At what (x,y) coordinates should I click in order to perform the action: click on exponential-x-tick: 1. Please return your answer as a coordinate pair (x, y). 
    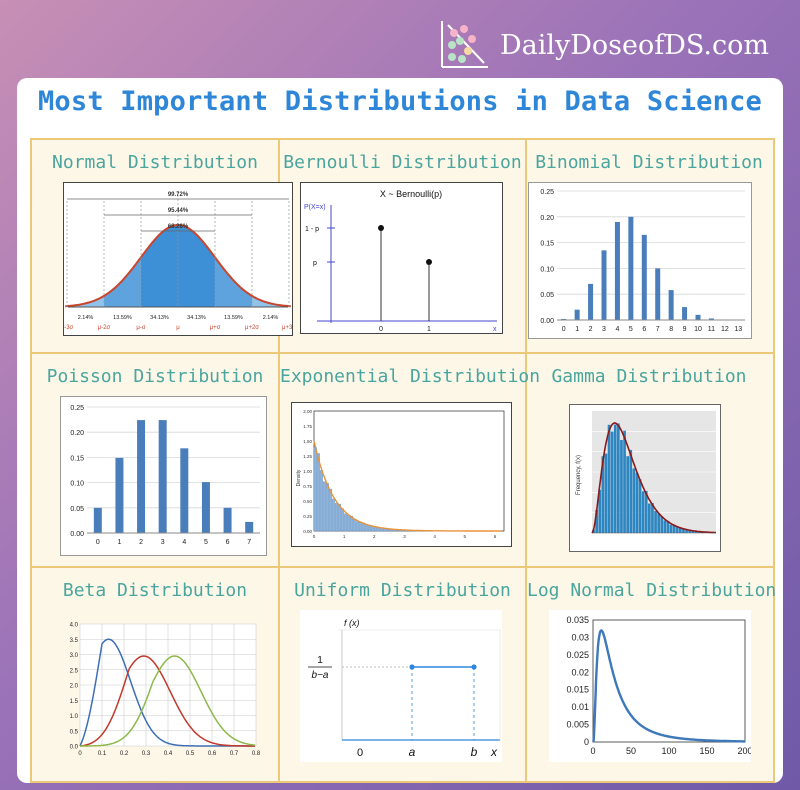
    Looking at the image, I should click on (344, 536).